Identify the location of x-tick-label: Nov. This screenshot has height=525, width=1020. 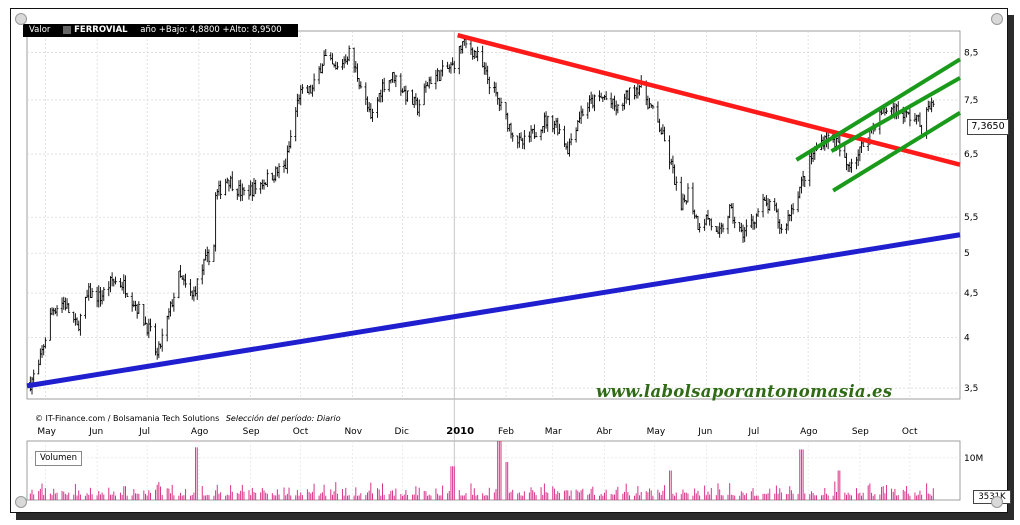
(353, 432).